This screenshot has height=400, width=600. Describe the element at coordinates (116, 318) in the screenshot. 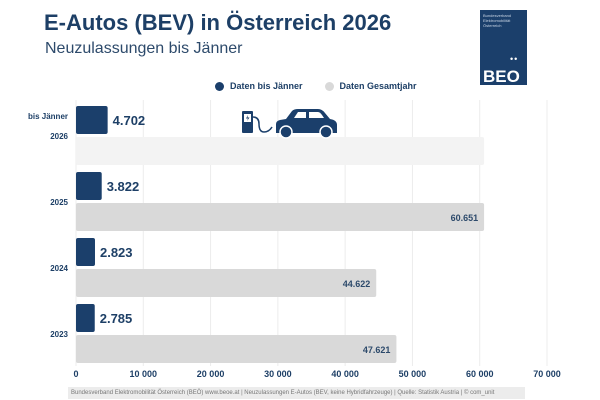

I see `data-label-jaenner: 2.785` at that location.